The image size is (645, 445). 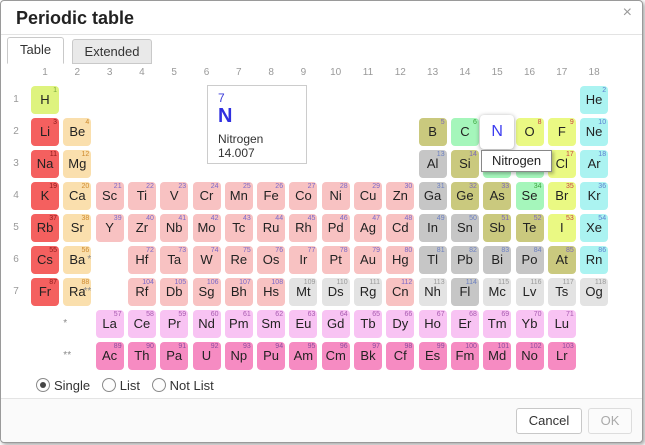 I want to click on element-cell-Rn: Rn 86, so click(x=594, y=260).